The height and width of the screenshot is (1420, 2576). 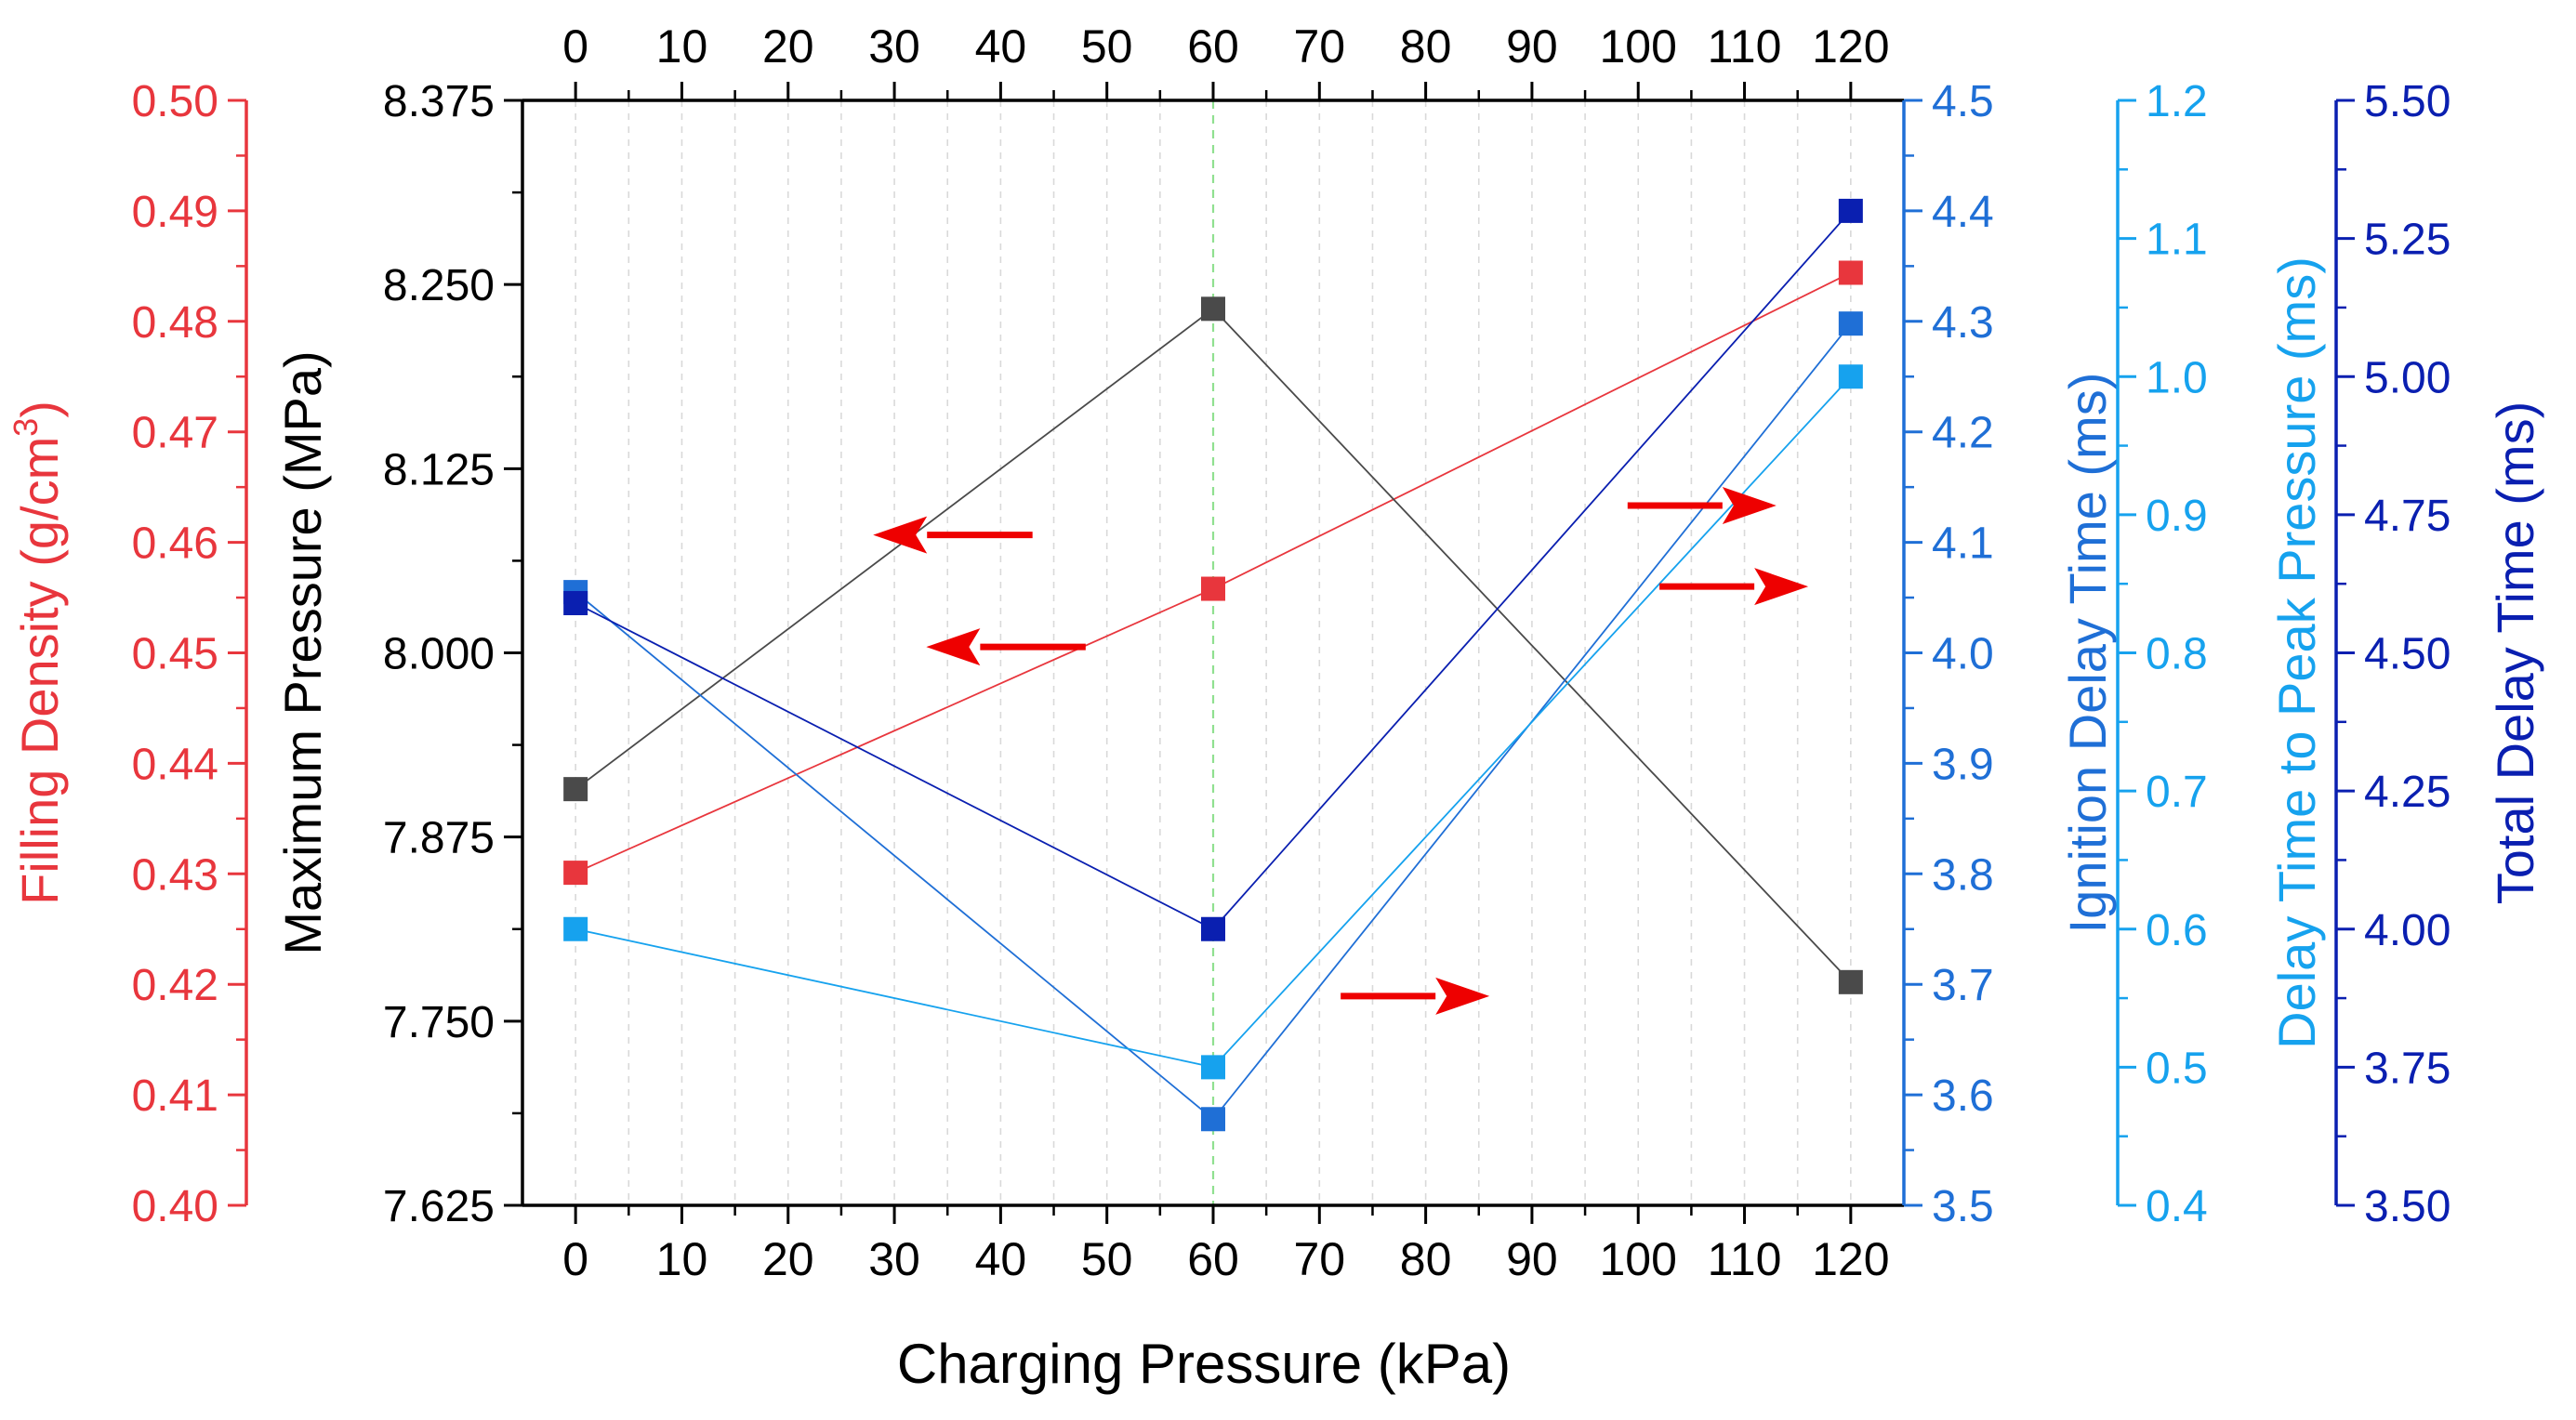 I want to click on y-tick-label: 4.5, so click(x=1963, y=101).